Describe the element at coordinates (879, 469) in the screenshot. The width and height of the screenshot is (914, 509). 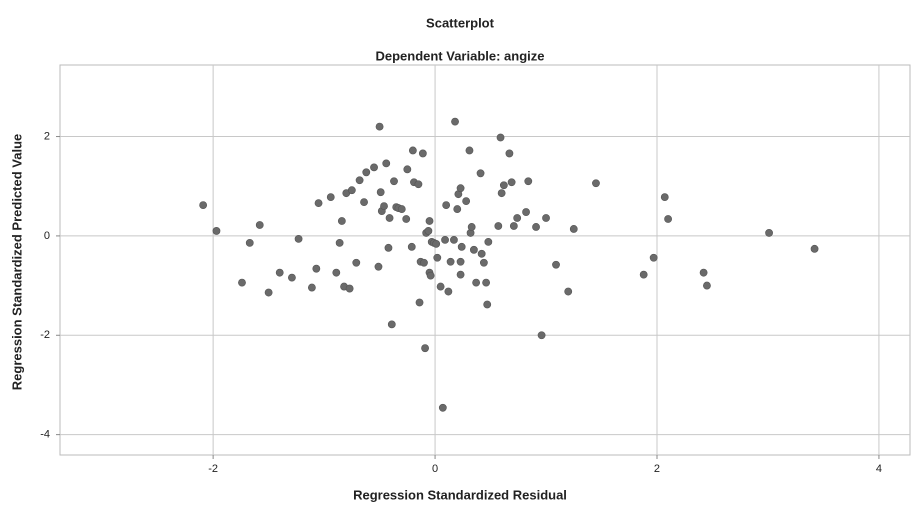
I see `x-tick-label: 4` at that location.